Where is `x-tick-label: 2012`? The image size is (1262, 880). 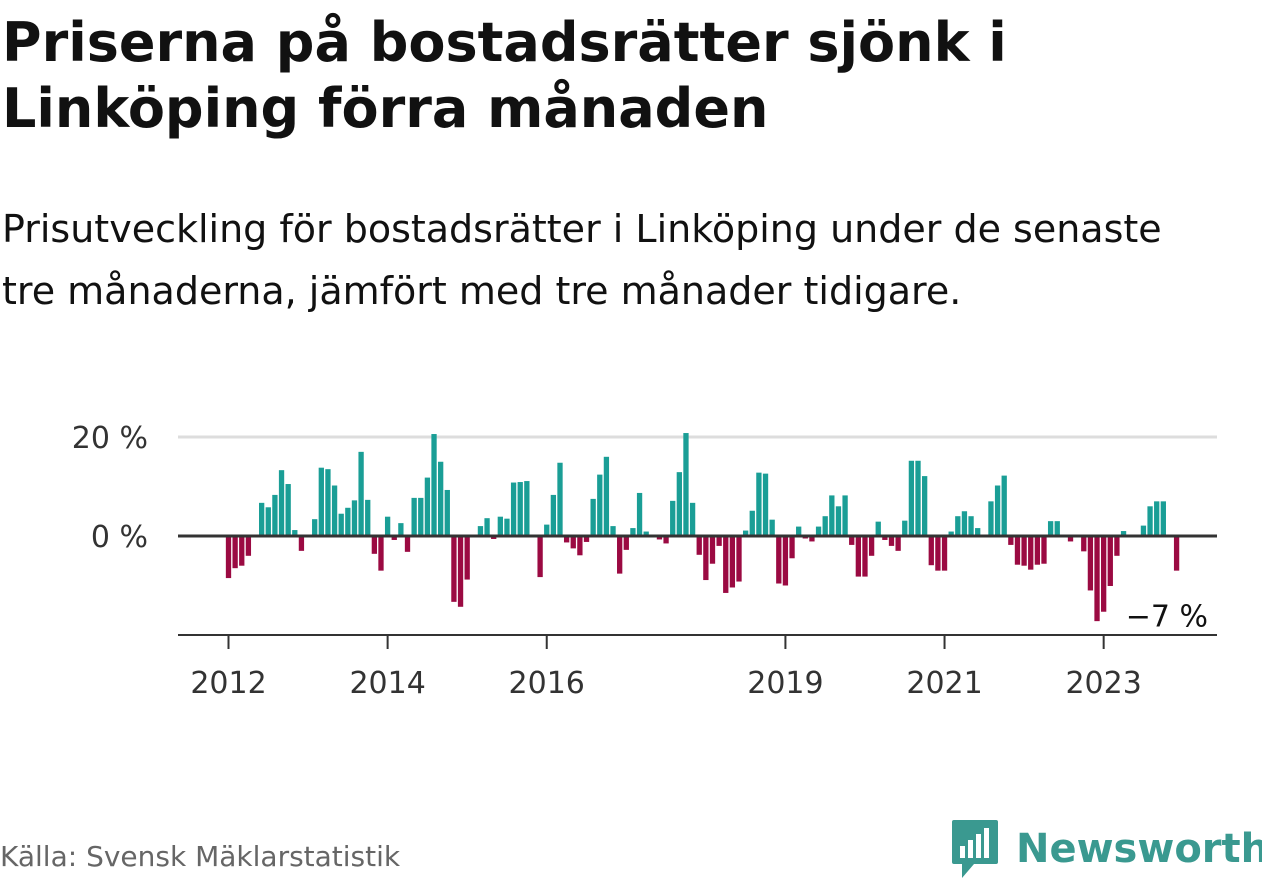 x-tick-label: 2012 is located at coordinates (228, 683).